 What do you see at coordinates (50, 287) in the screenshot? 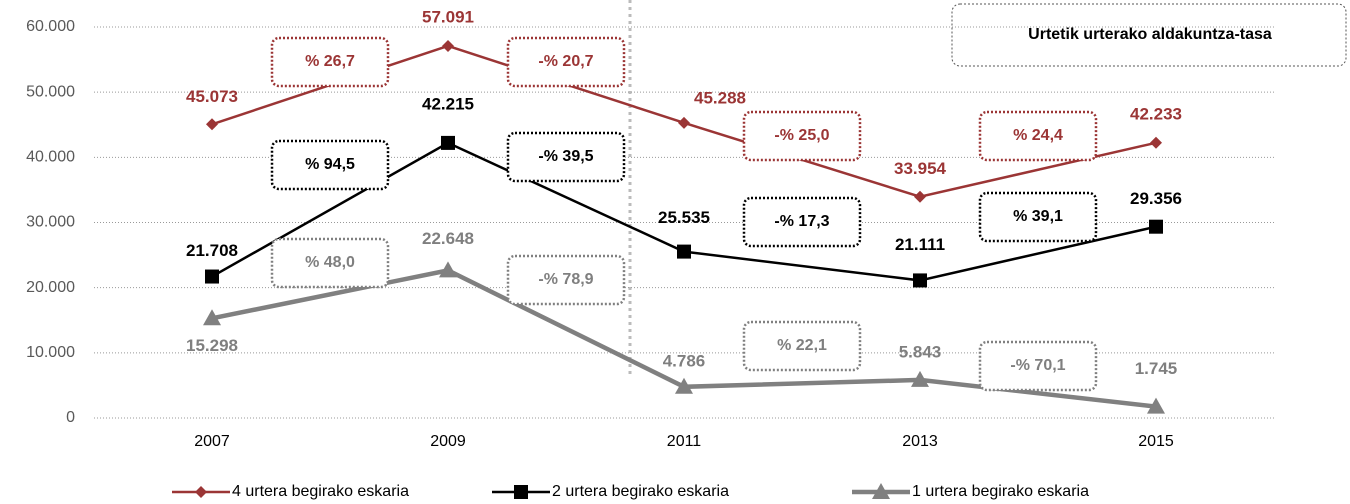
I see `y-tick-label: 20.000` at bounding box center [50, 287].